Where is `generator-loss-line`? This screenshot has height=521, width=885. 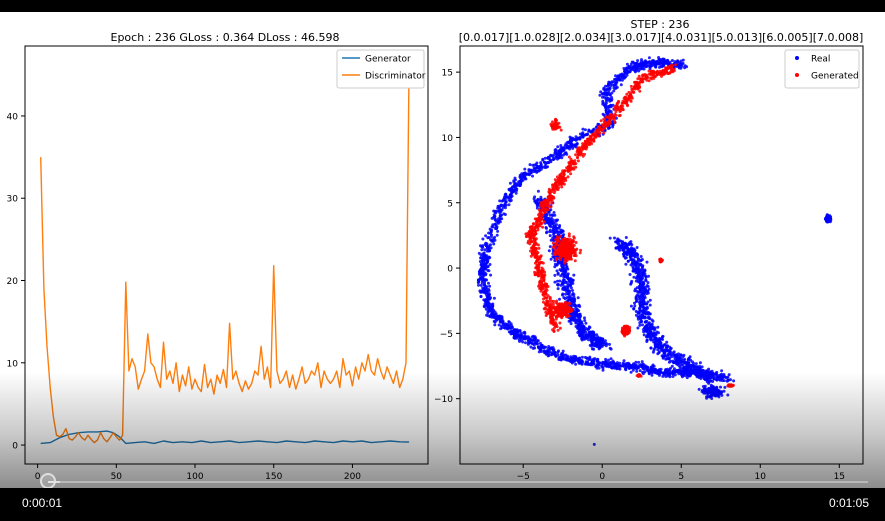
generator-loss-line is located at coordinates (225, 437).